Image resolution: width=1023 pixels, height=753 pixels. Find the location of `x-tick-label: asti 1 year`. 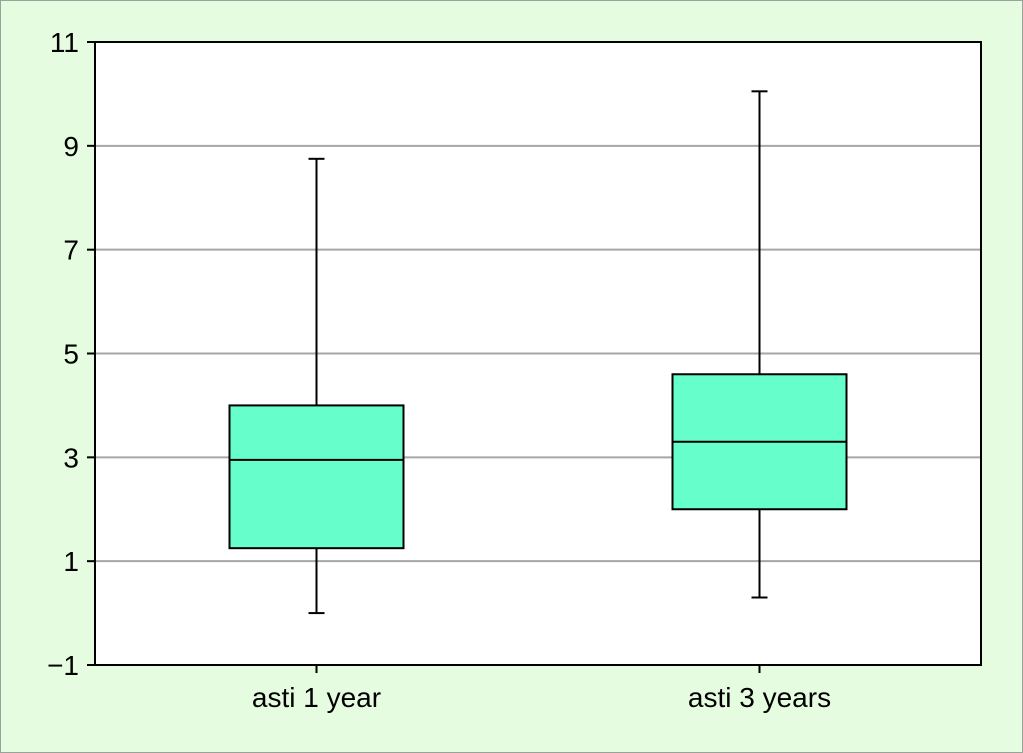

x-tick-label: asti 1 year is located at coordinates (316, 697).